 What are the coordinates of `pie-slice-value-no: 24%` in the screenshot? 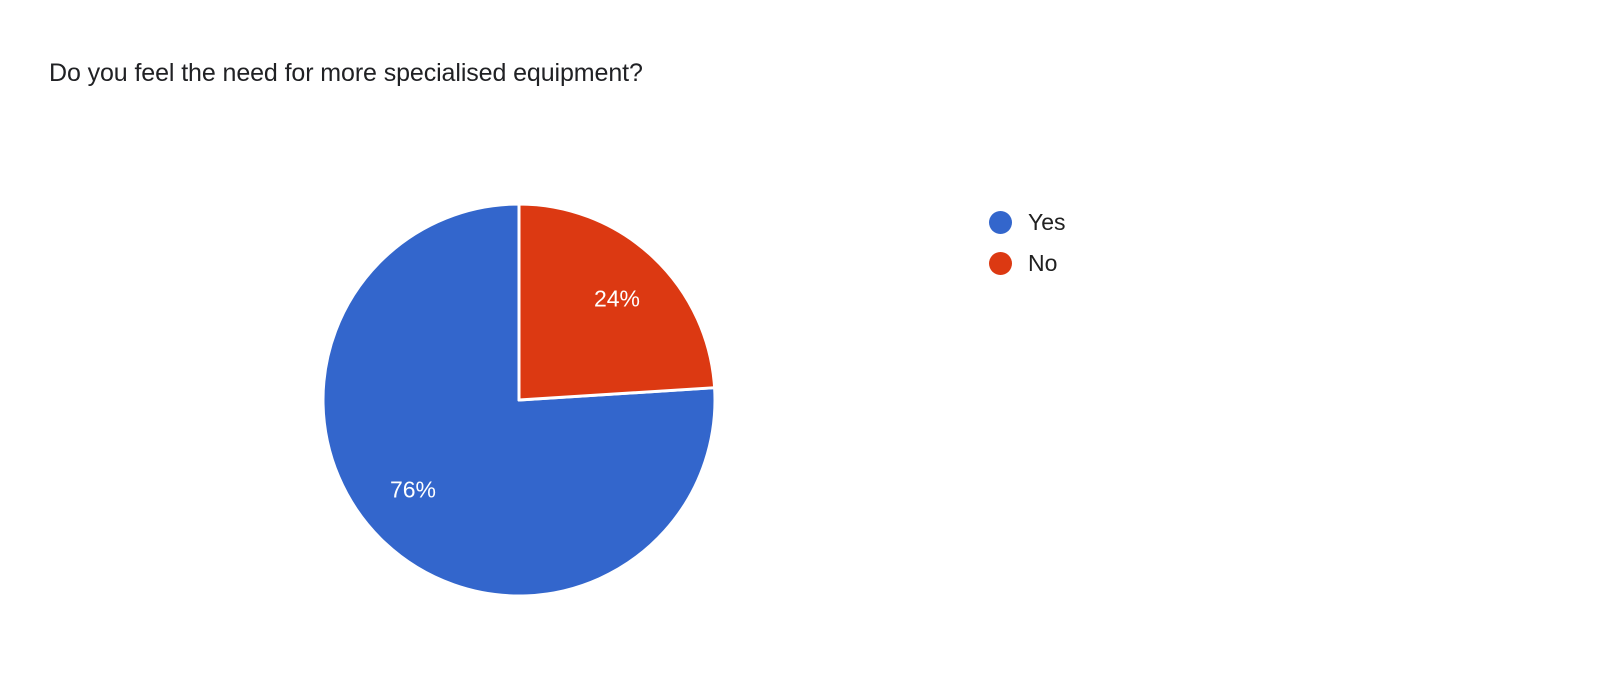 It's located at (617, 298).